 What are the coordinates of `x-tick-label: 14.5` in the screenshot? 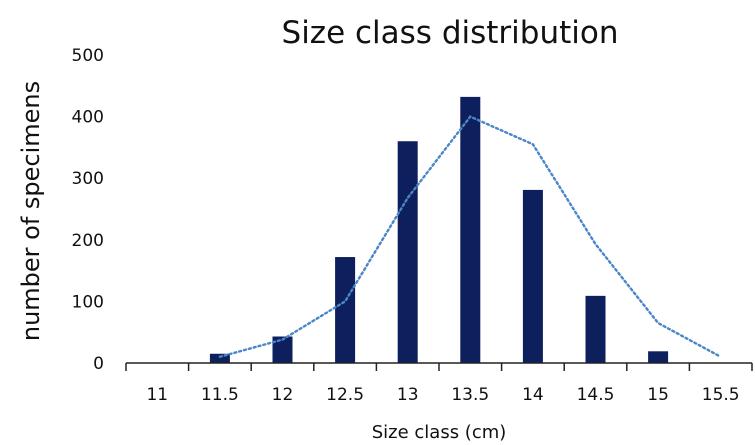 It's located at (596, 395).